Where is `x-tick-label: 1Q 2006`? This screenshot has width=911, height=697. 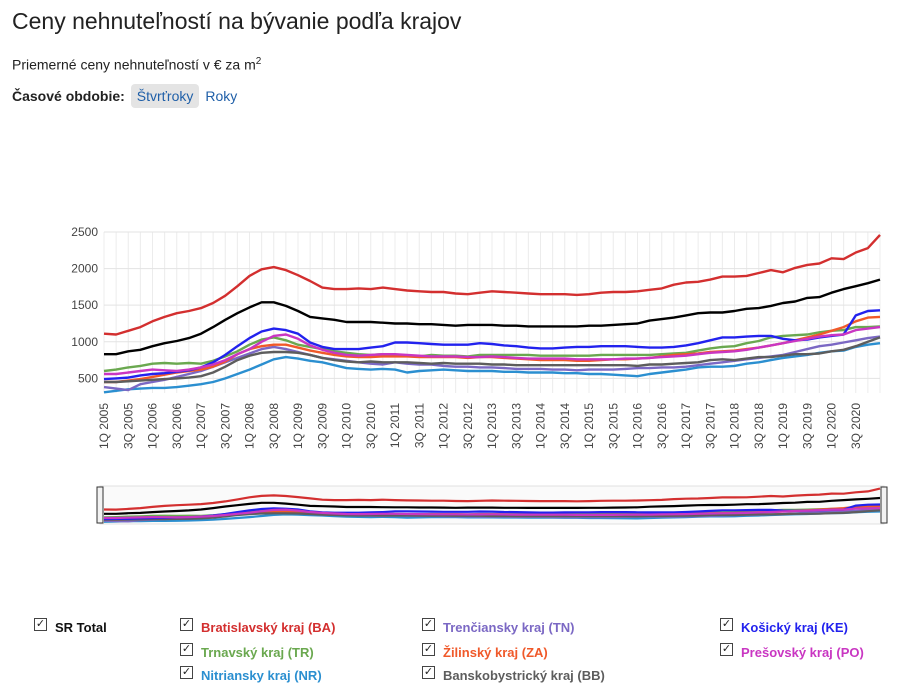 x-tick-label: 1Q 2006 is located at coordinates (153, 426).